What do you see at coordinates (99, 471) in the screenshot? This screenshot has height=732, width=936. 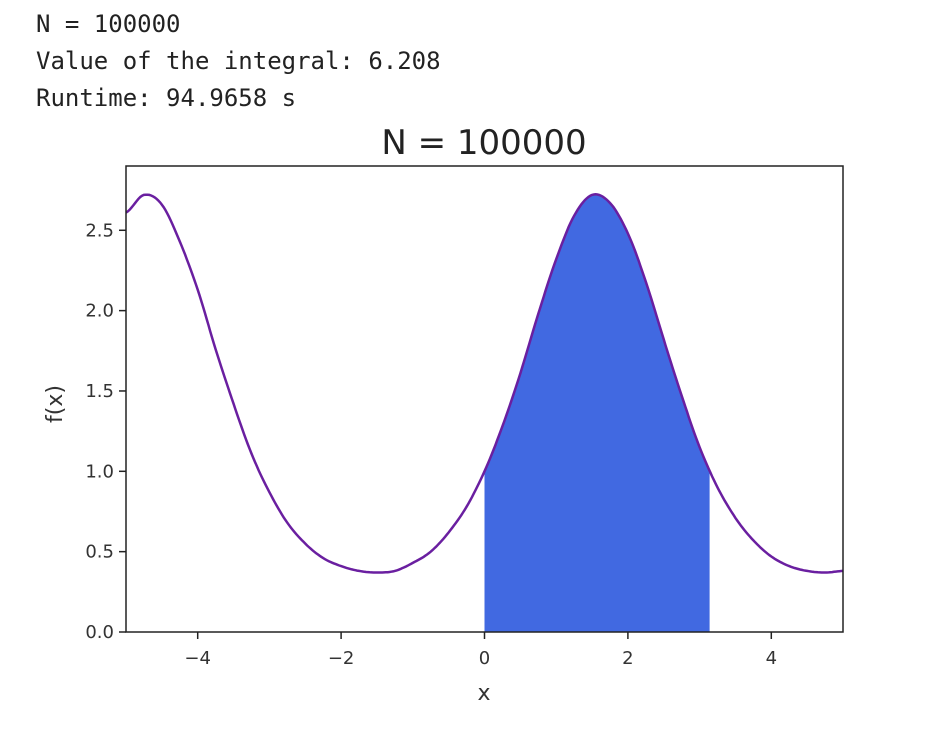 I see `y-tick-label: 1.0` at bounding box center [99, 471].